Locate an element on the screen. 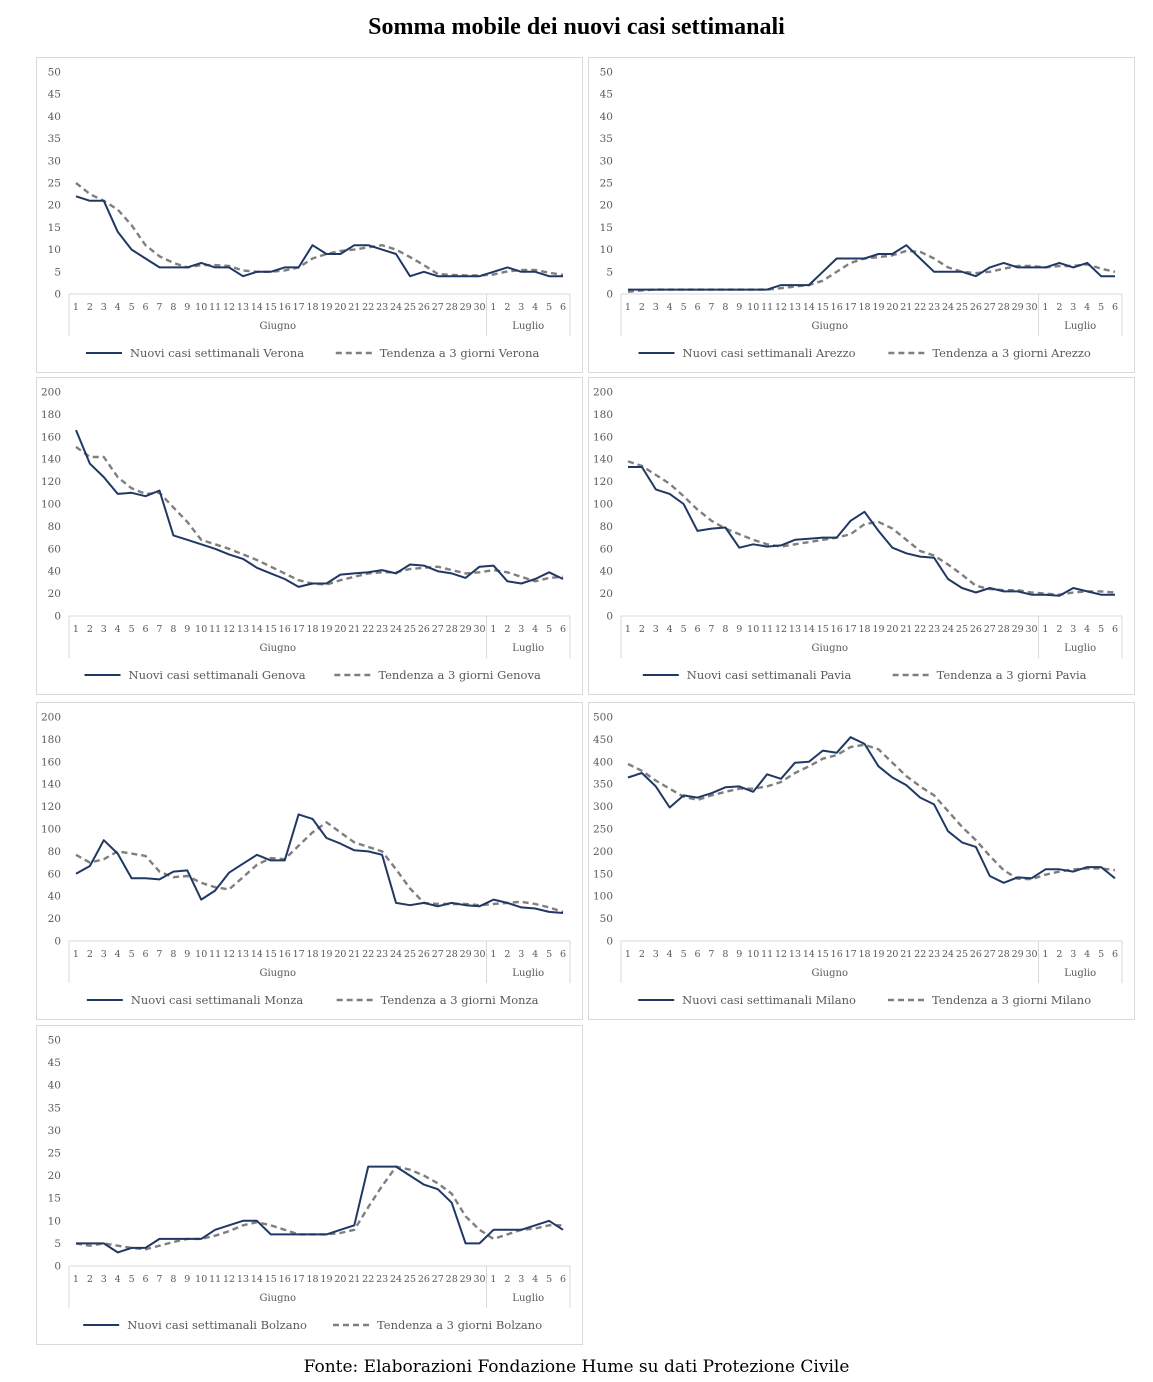 The image size is (1153, 1382). y-tick-label: 140 is located at coordinates (603, 460).